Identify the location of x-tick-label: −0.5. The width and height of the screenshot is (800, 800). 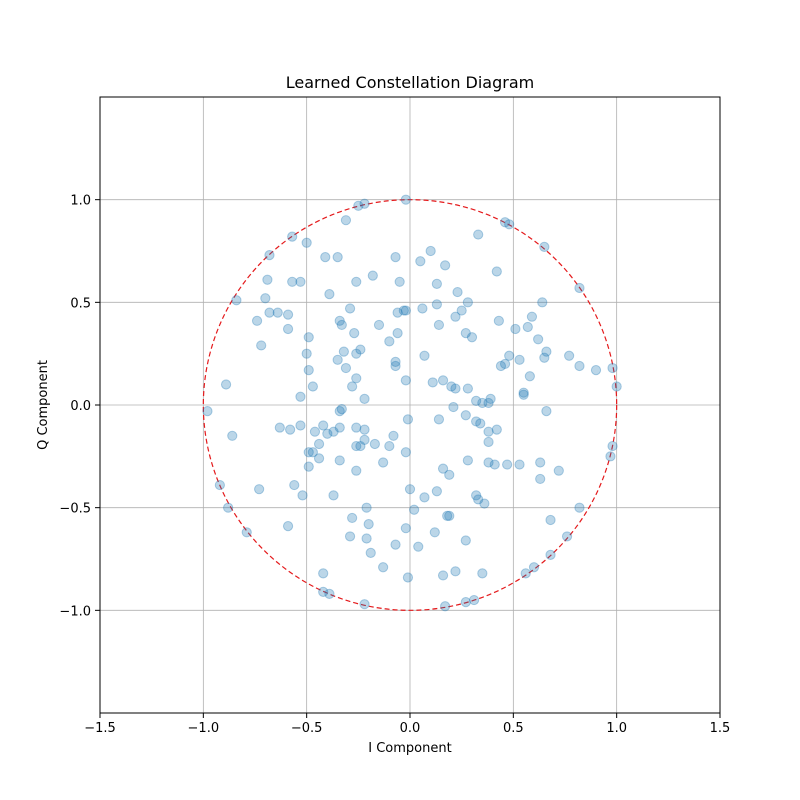
(307, 728).